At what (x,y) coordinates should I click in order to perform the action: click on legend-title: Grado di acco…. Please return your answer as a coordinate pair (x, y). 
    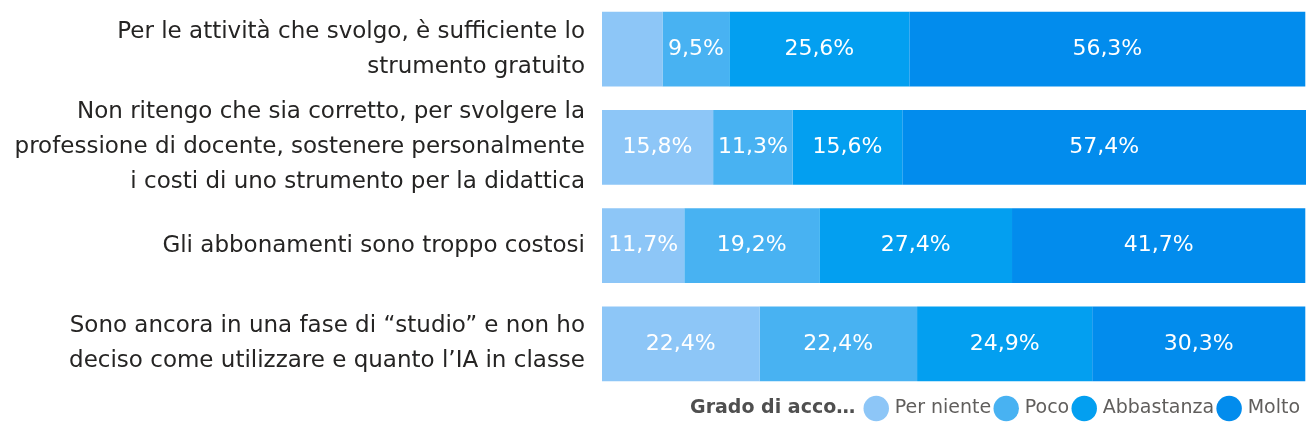
    Looking at the image, I should click on (773, 406).